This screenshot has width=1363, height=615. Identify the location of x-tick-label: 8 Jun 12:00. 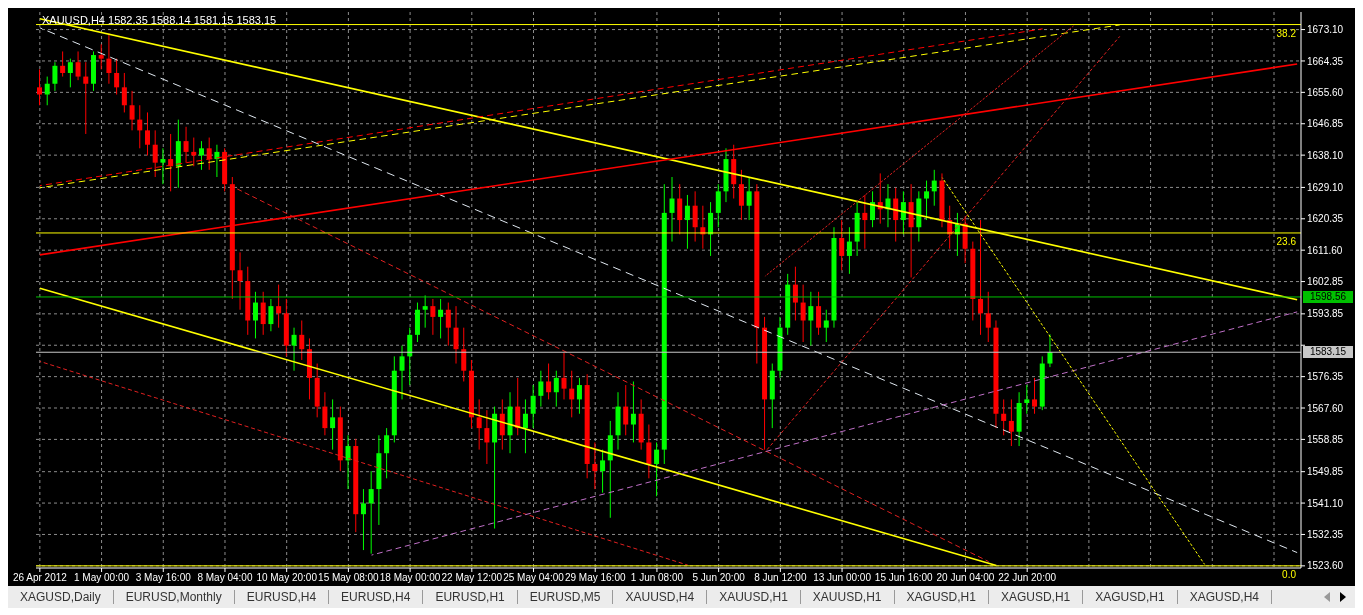
(780, 578).